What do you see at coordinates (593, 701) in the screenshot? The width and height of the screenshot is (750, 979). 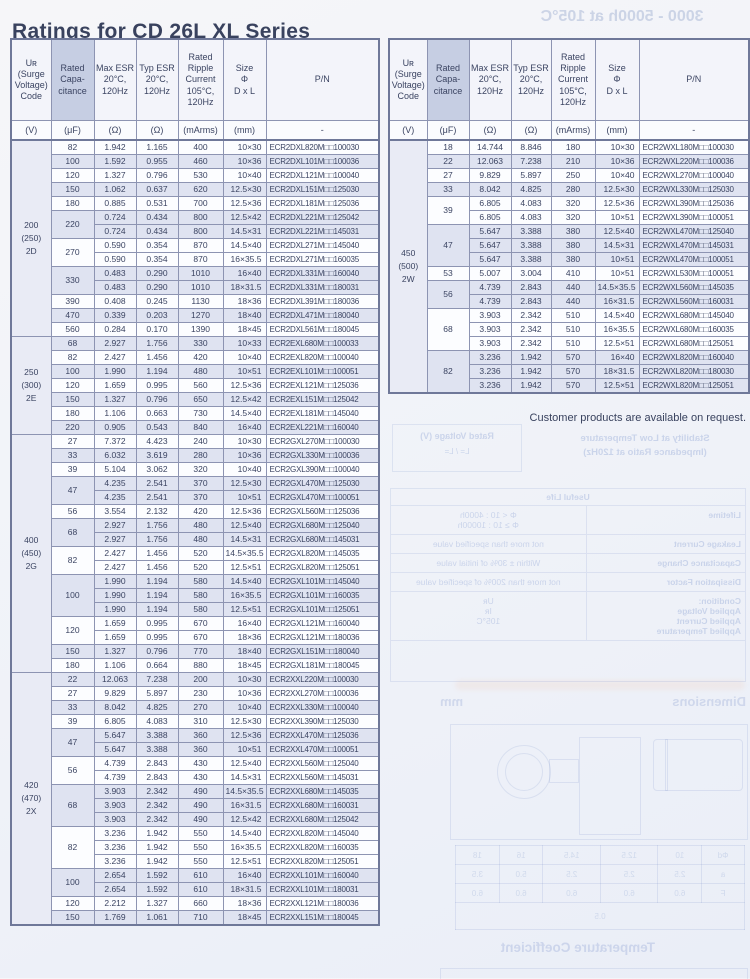 I see `bleedthrough-dimensions-heading: Dimensions mm` at bounding box center [593, 701].